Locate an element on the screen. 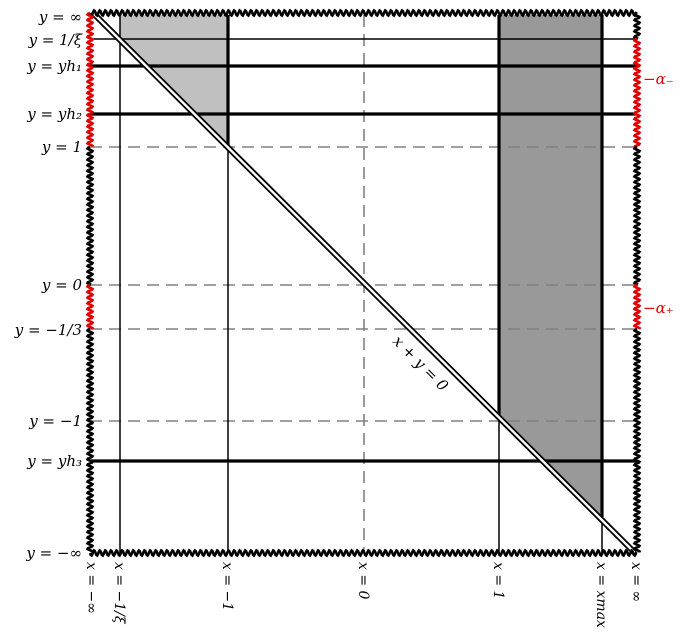 Image resolution: width=680 pixels, height=643 pixels. boundary-bottom is located at coordinates (363, 553).